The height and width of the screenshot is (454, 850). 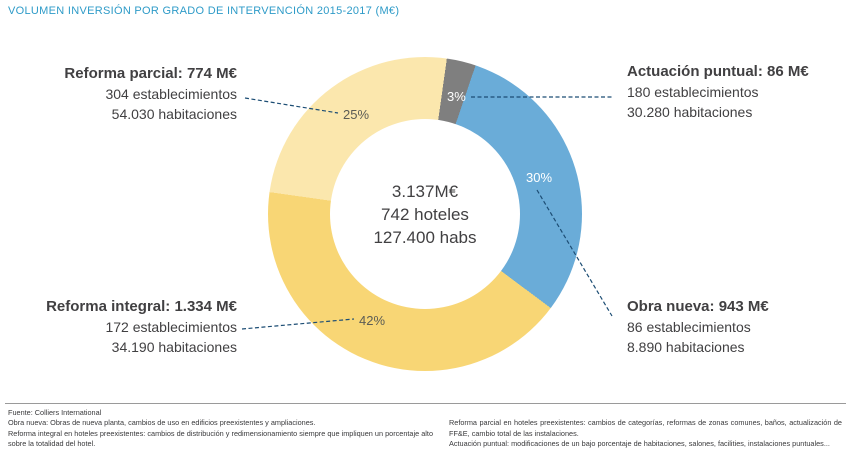 What do you see at coordinates (689, 327) in the screenshot?
I see `callout-establishments: 86 establecimientos` at bounding box center [689, 327].